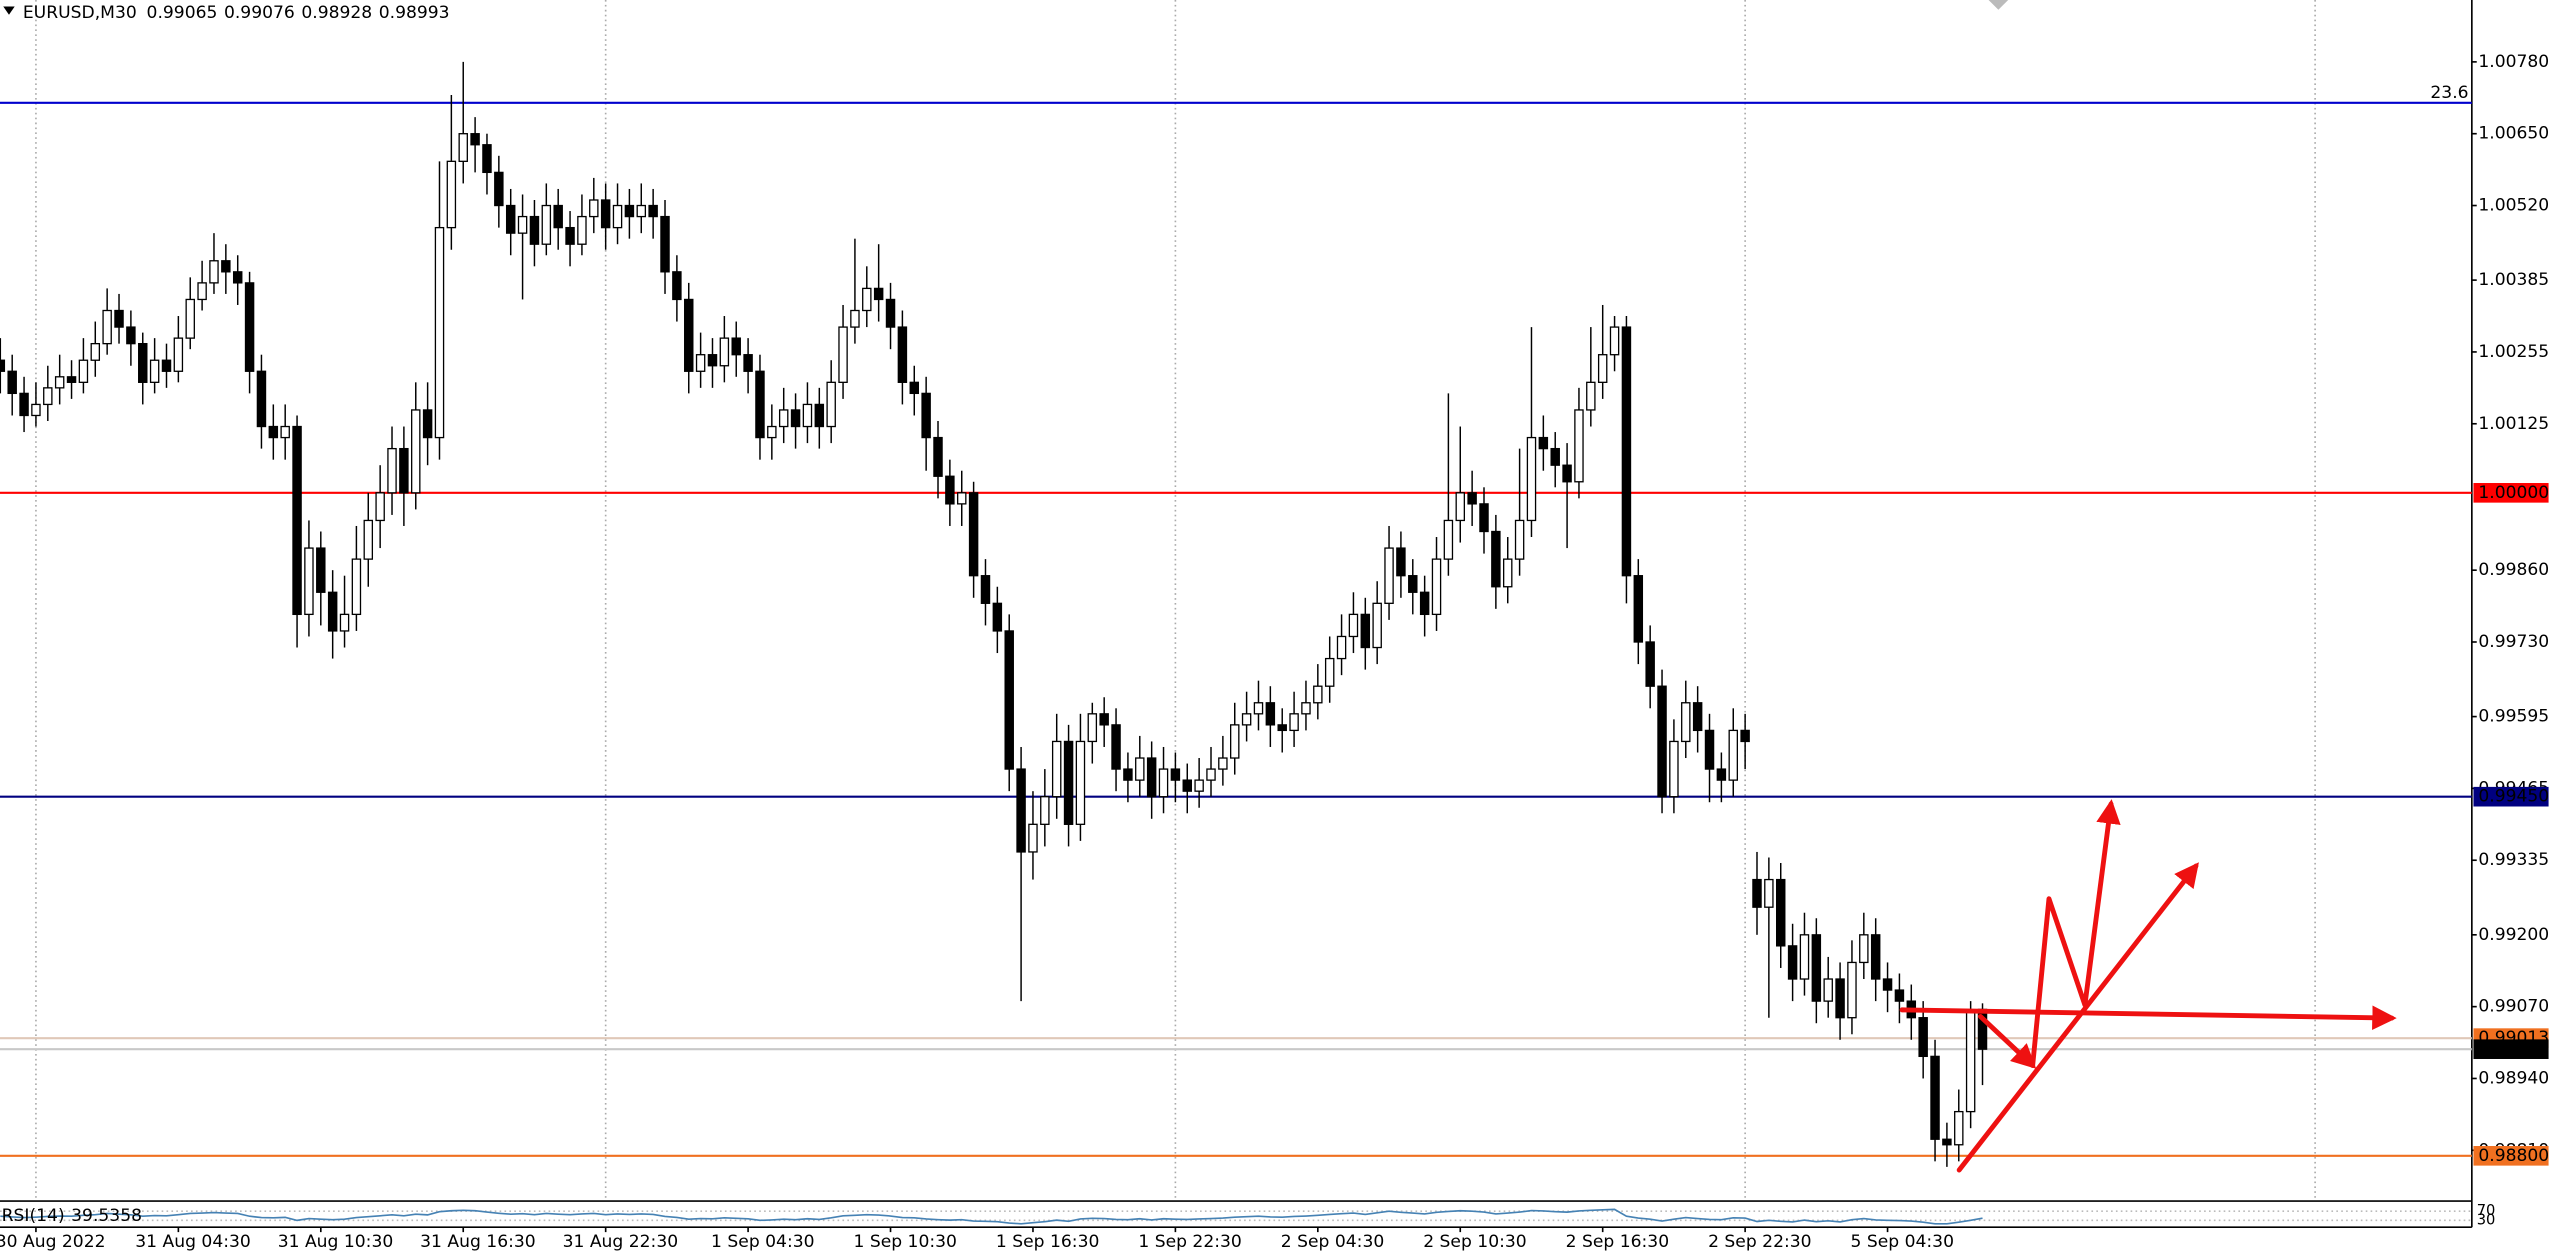 The image size is (2560, 1255). Describe the element at coordinates (2513, 352) in the screenshot. I see `y-tick-label: 1.00255` at that location.